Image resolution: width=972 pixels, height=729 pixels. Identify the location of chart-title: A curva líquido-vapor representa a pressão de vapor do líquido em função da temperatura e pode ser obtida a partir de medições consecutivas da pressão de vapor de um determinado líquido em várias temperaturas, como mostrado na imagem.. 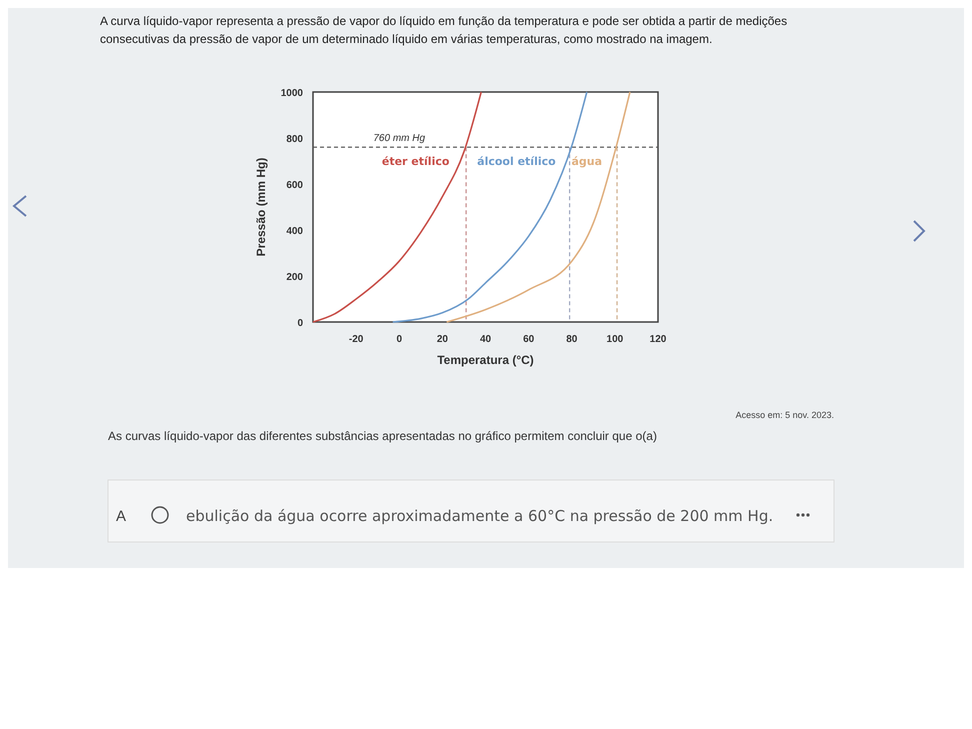
(444, 30).